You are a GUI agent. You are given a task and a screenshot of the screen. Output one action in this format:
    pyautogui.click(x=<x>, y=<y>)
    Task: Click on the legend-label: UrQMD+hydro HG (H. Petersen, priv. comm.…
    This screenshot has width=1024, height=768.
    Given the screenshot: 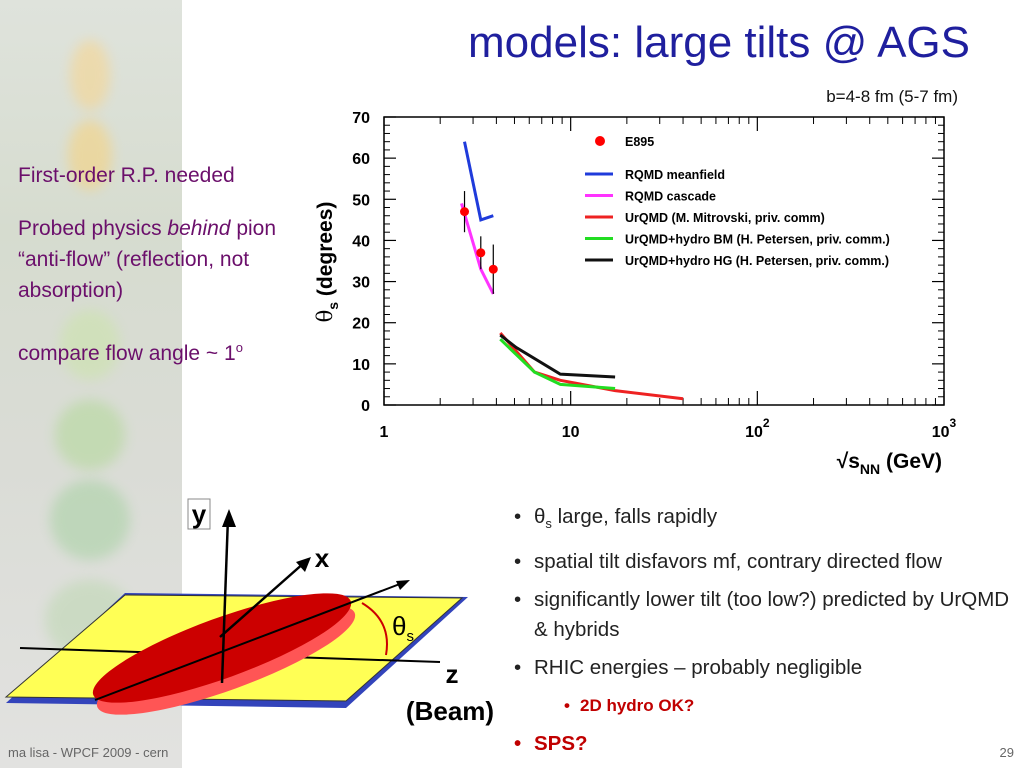 What is the action you would take?
    pyautogui.click(x=757, y=261)
    